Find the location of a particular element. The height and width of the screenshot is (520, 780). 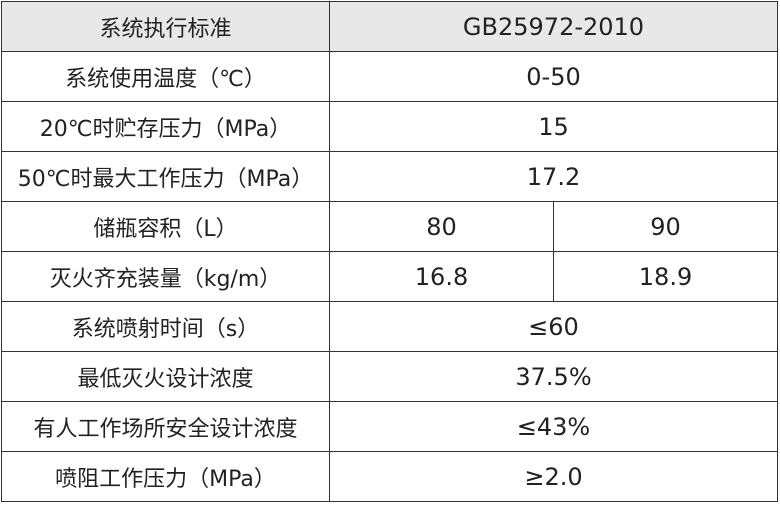

header-label-cell: 系统执行标准 is located at coordinates (165, 26).